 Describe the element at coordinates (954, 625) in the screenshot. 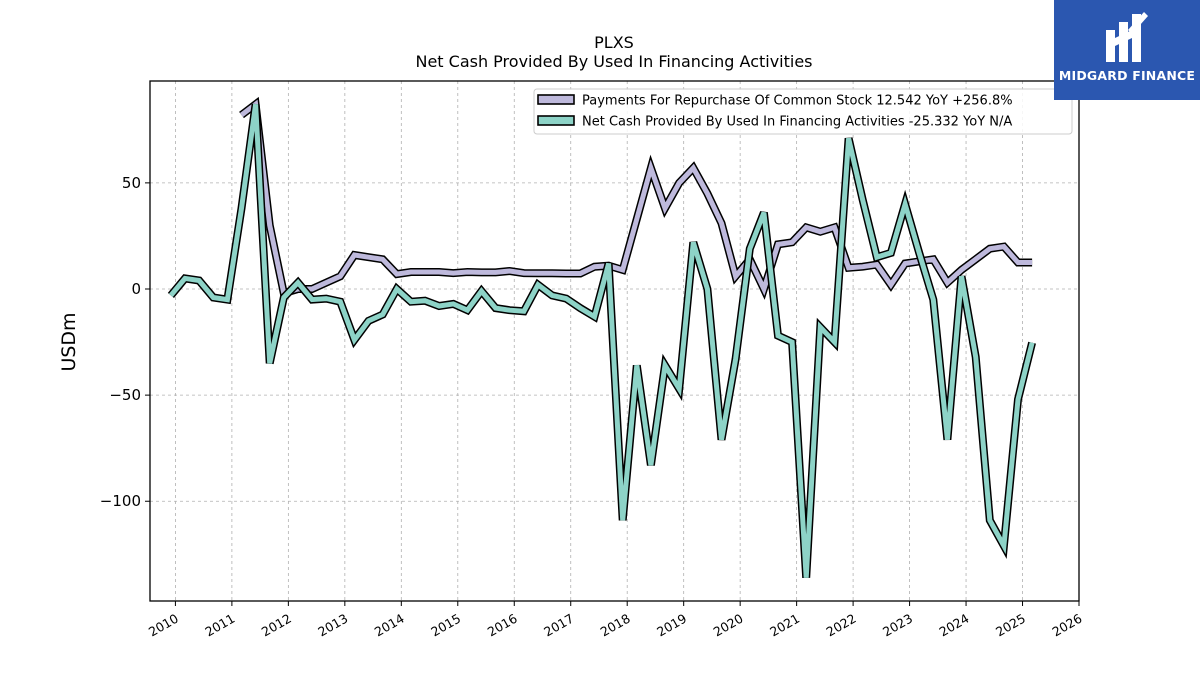

I see `x-tick-label: 2024` at that location.